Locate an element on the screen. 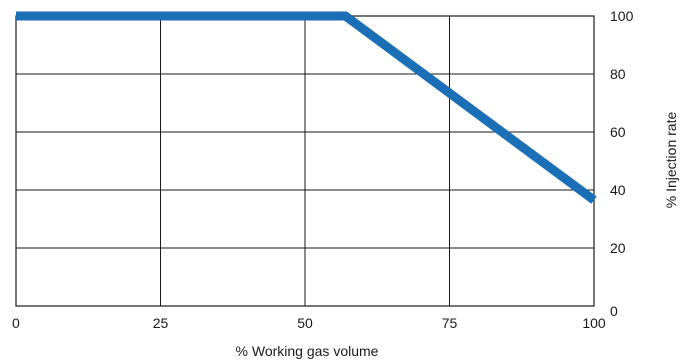  x-tick-labels: 0 25 50 75 100 is located at coordinates (309, 323).